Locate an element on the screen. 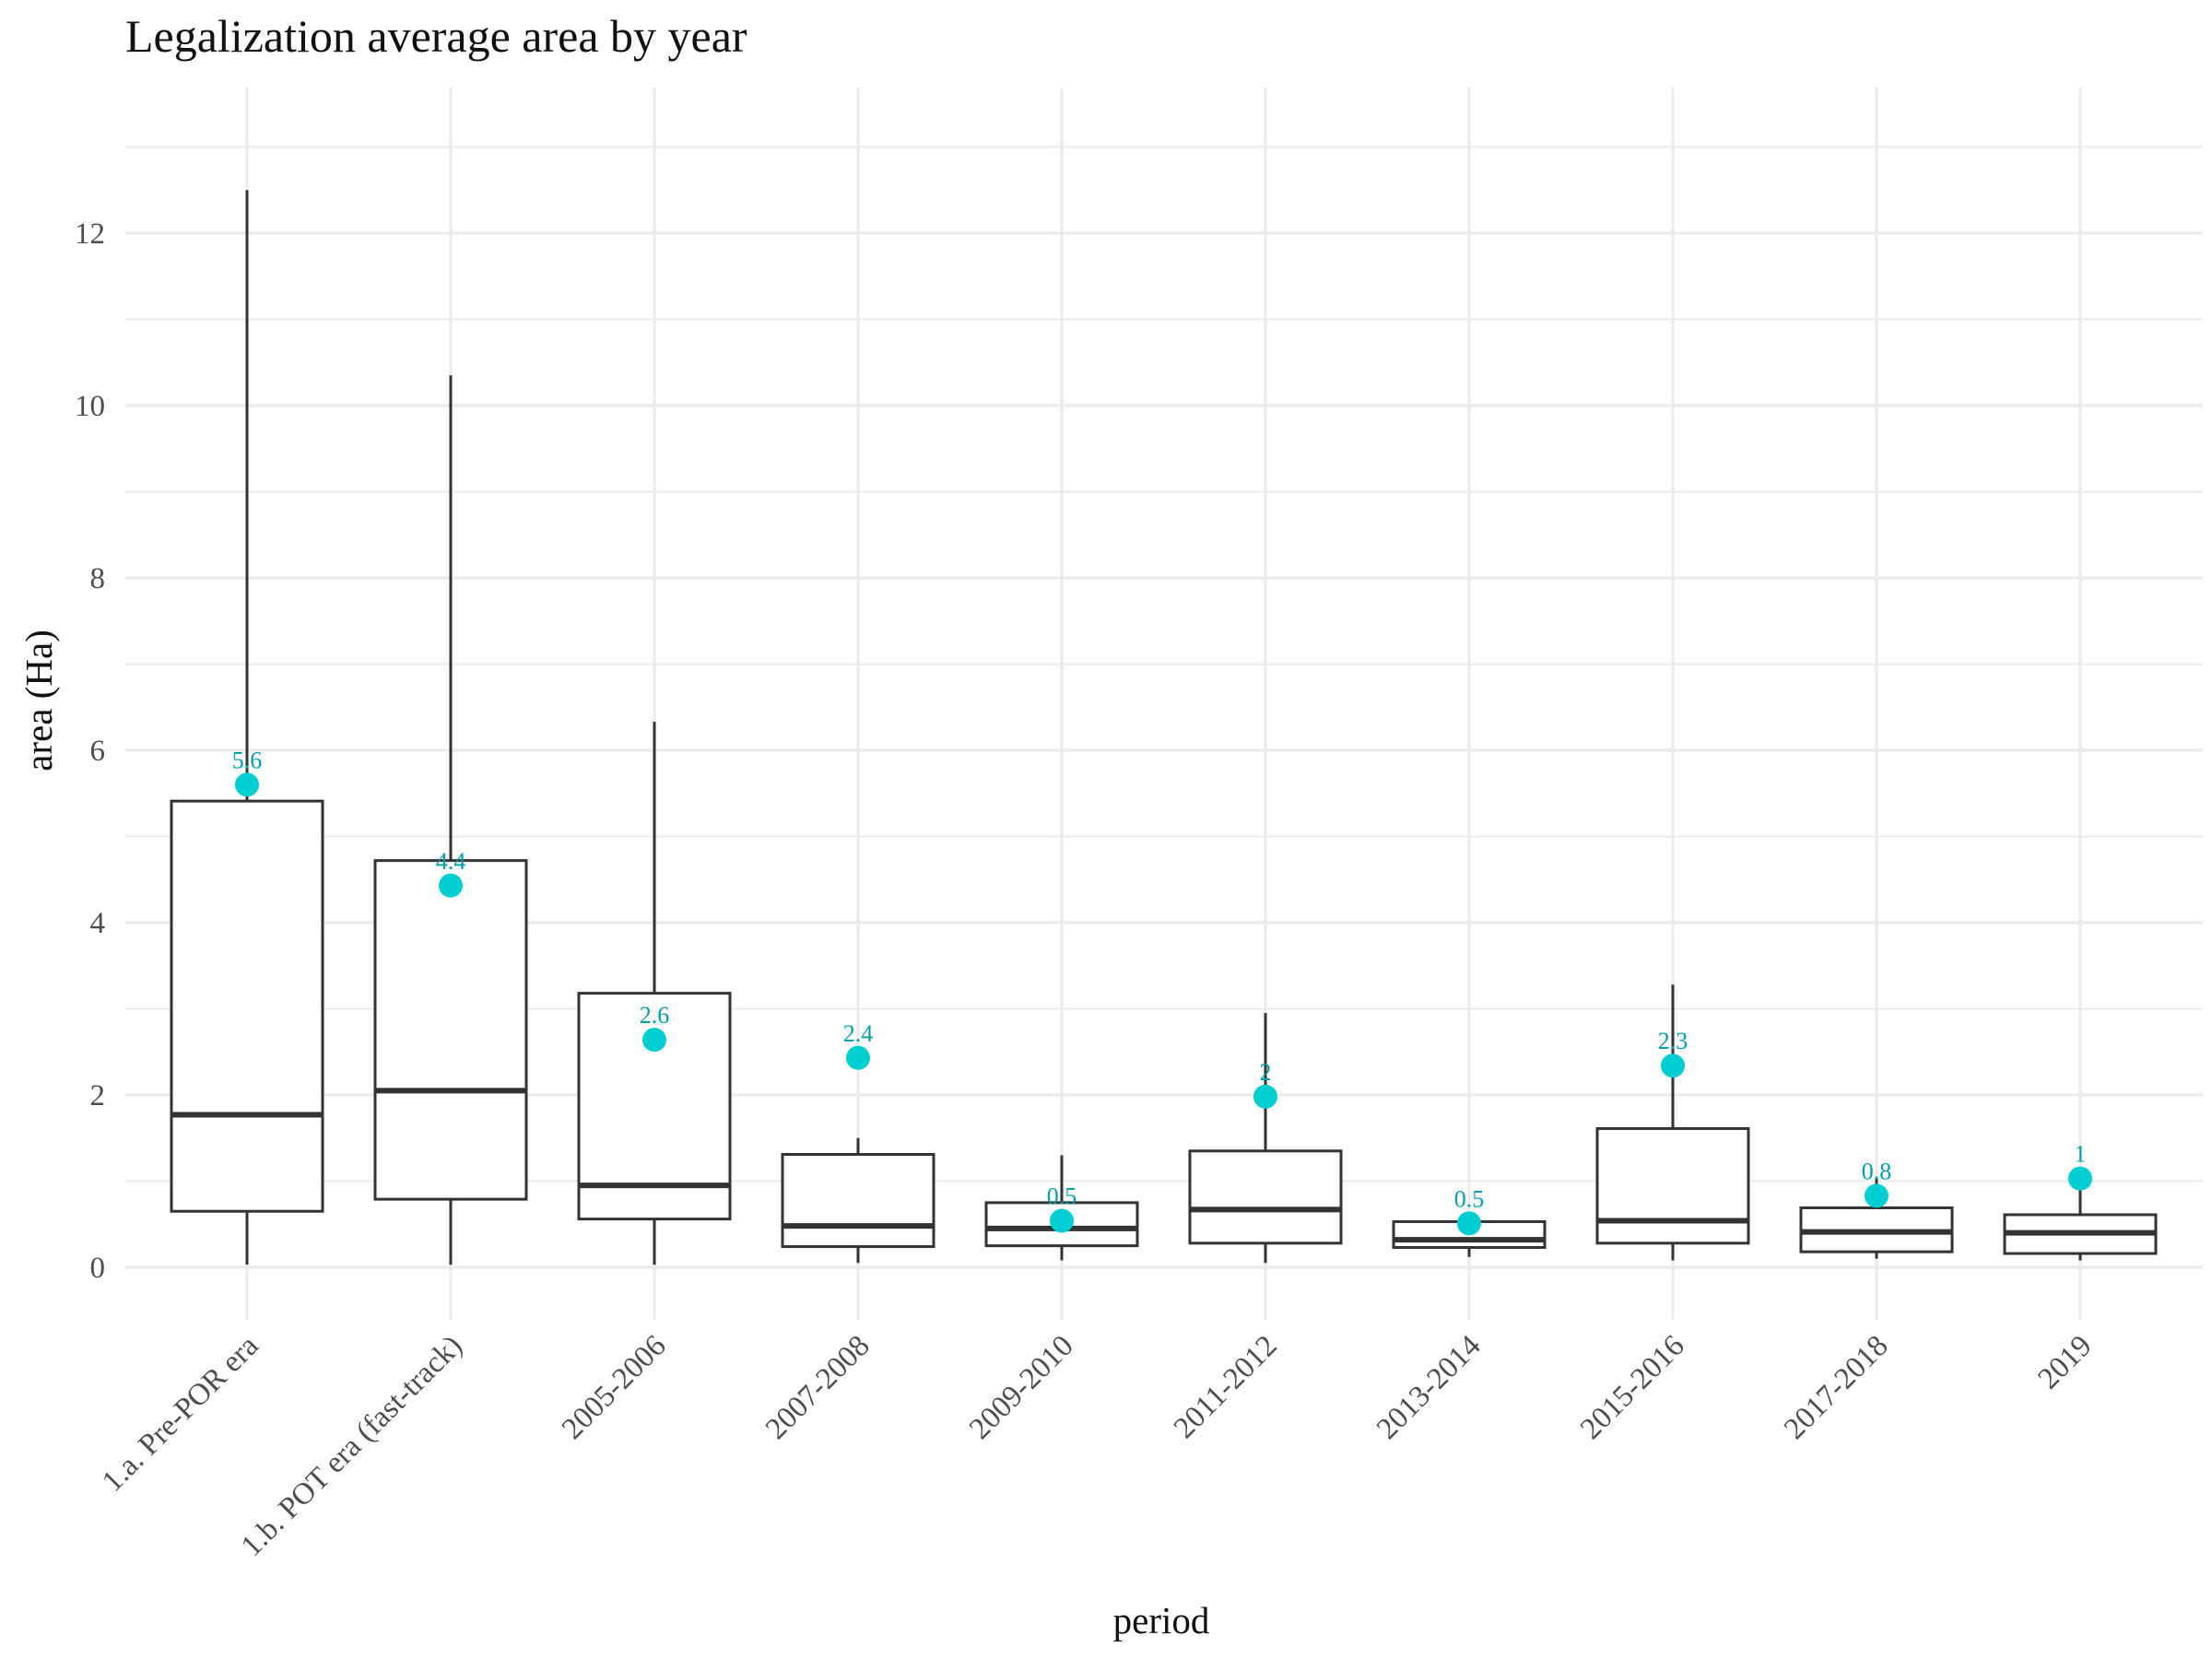 This screenshot has height=1659, width=2212. x-tick-label: 1.a. Pre-POR era is located at coordinates (180, 1414).